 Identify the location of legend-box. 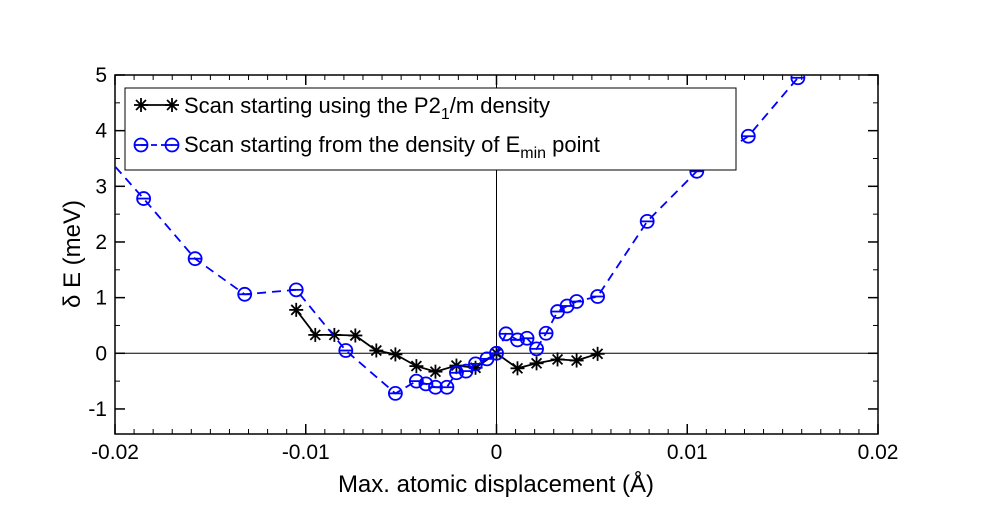
(430, 129).